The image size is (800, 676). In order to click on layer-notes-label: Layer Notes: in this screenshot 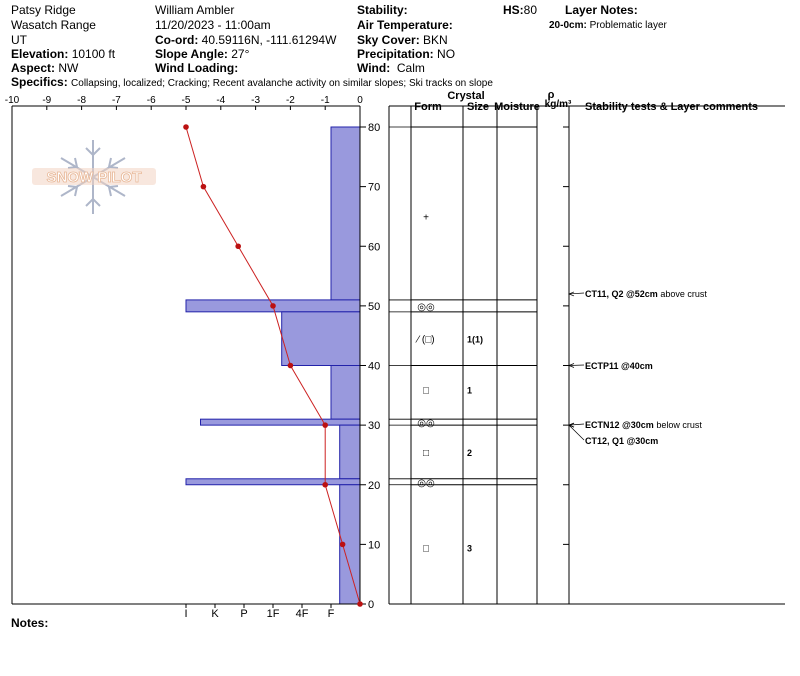, I will do `click(601, 10)`.